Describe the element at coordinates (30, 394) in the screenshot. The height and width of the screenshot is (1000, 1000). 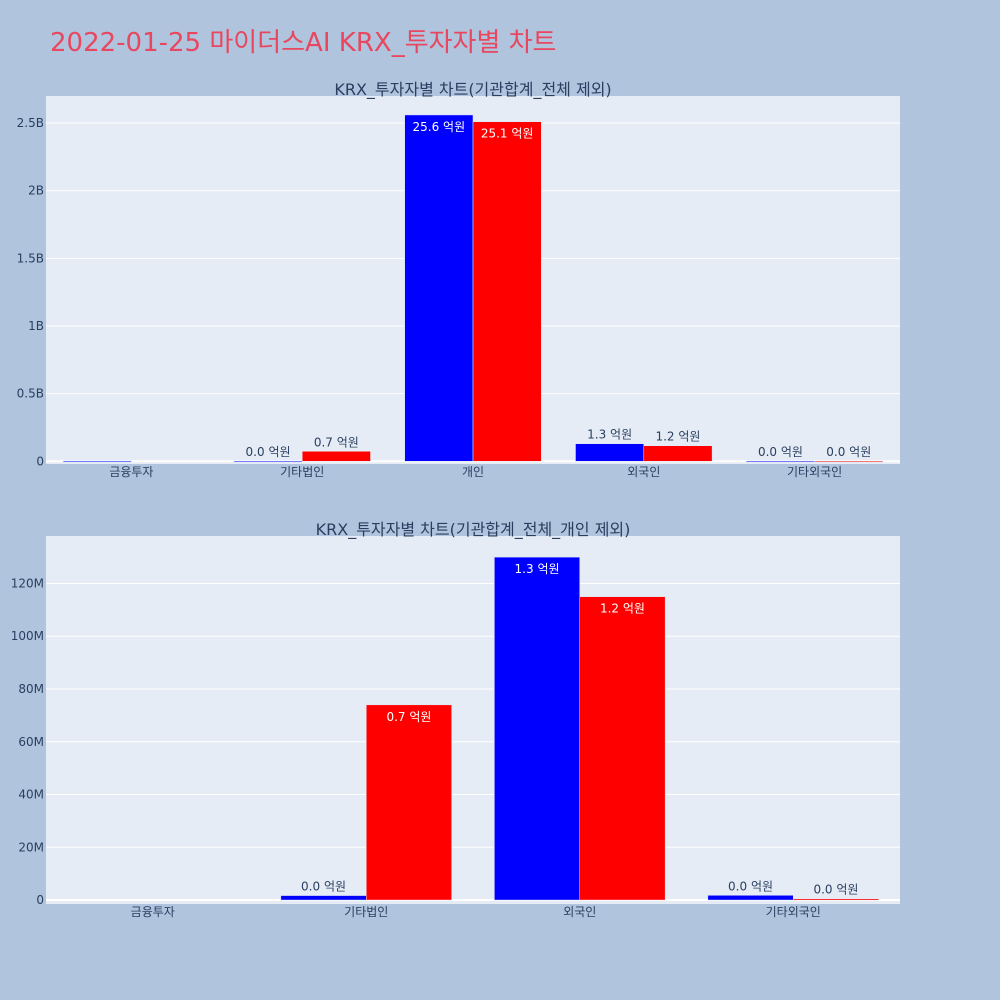
I see `y-tick-label: 0.5B` at that location.